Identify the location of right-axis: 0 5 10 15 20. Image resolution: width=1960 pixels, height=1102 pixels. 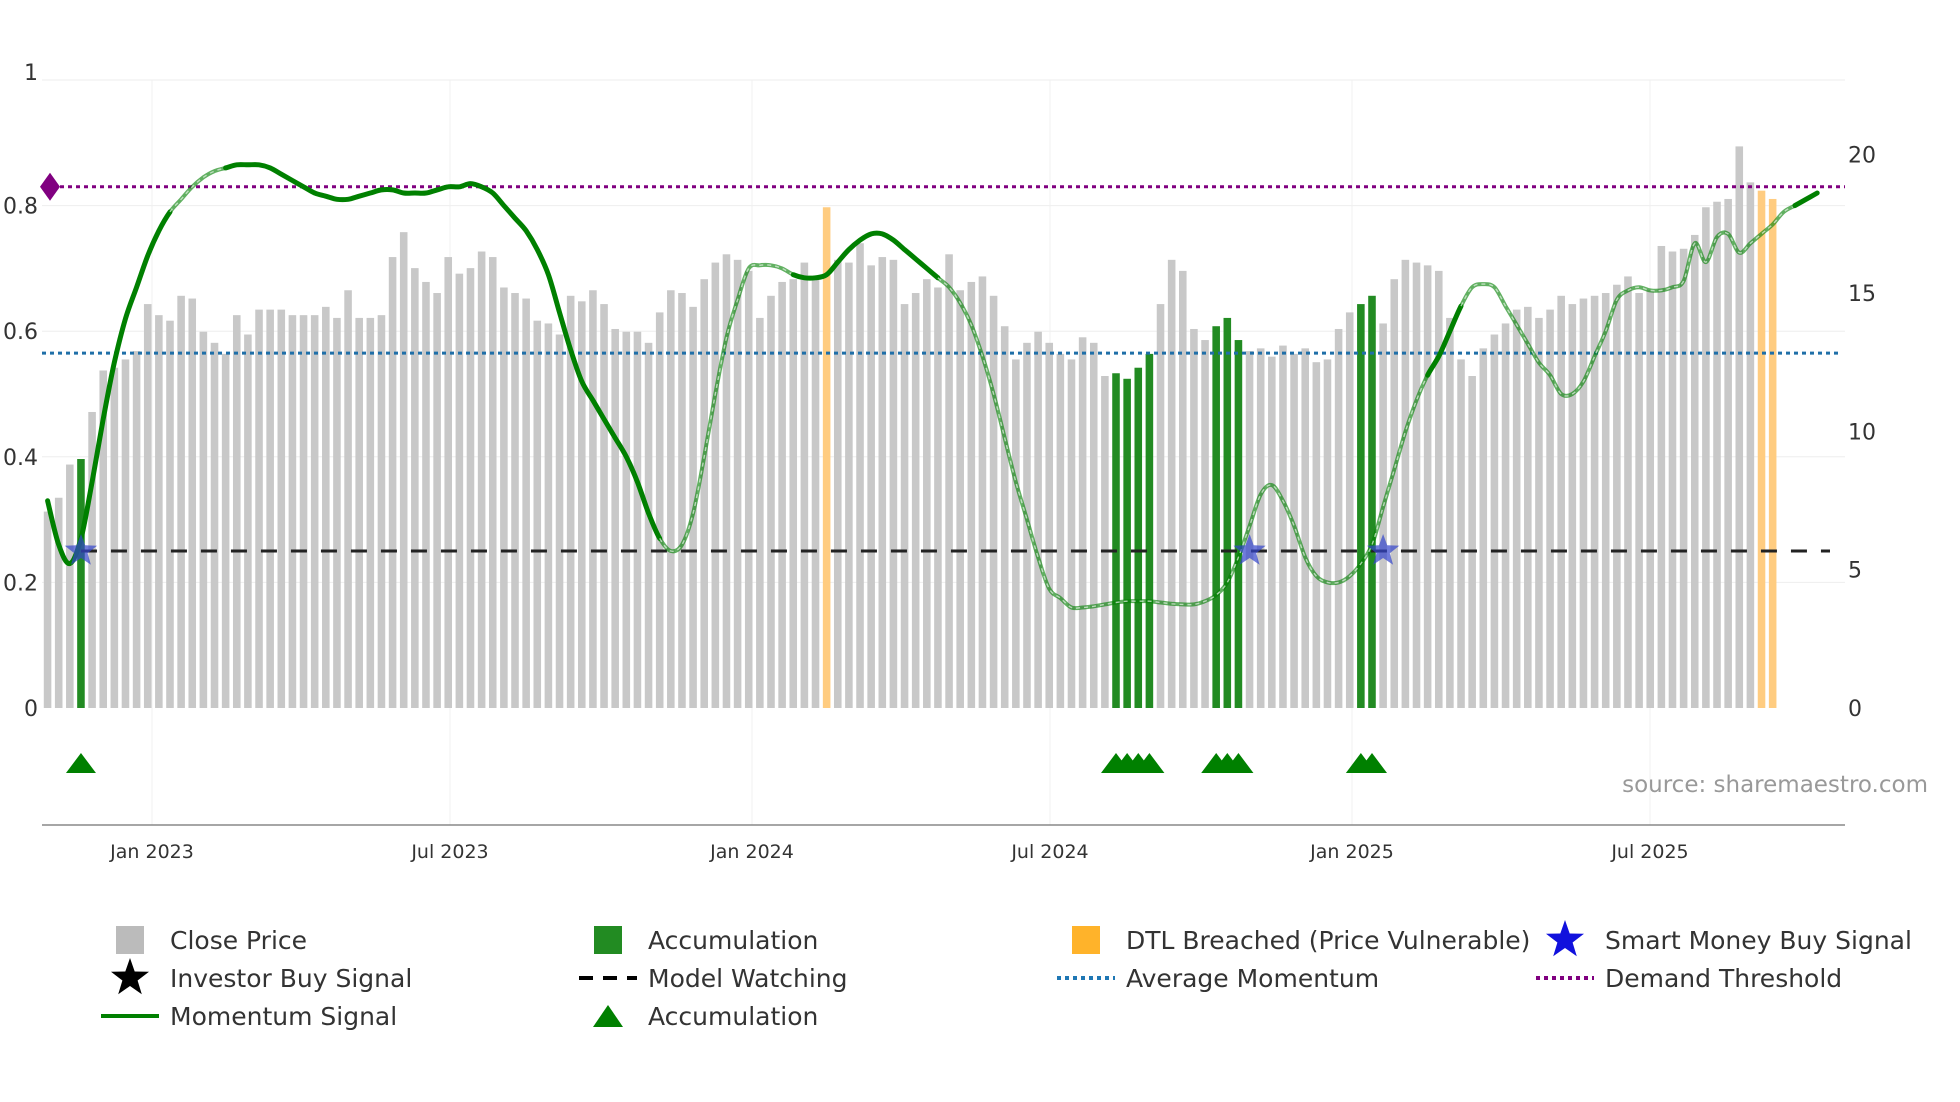
(1862, 433).